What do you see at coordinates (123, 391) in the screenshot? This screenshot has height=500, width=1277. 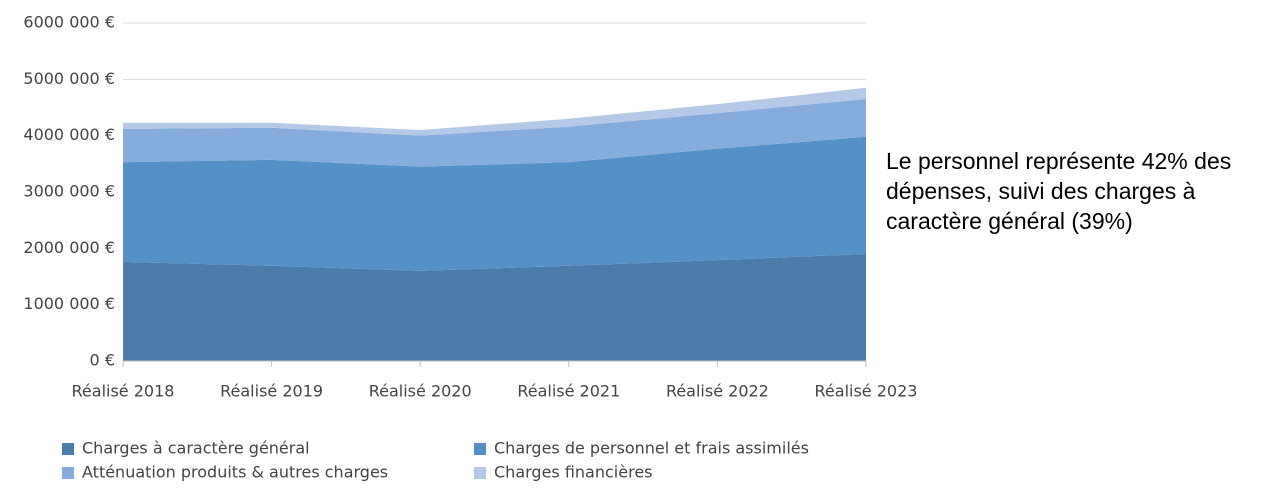 I see `x-tick-label: Réalisé 2018` at bounding box center [123, 391].